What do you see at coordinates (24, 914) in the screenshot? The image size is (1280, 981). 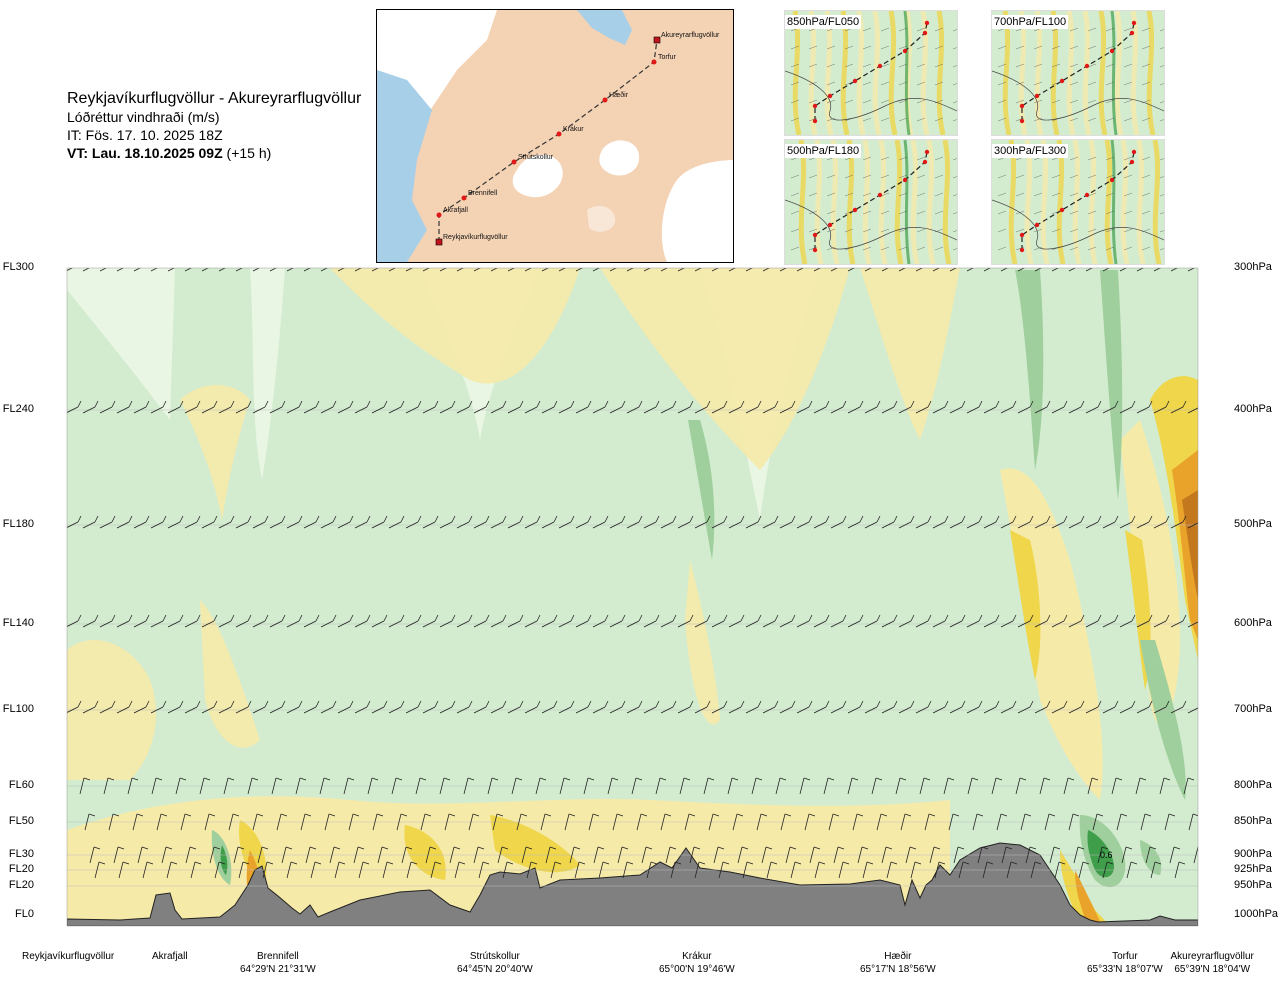 I see `fl-tick-label: FL0` at bounding box center [24, 914].